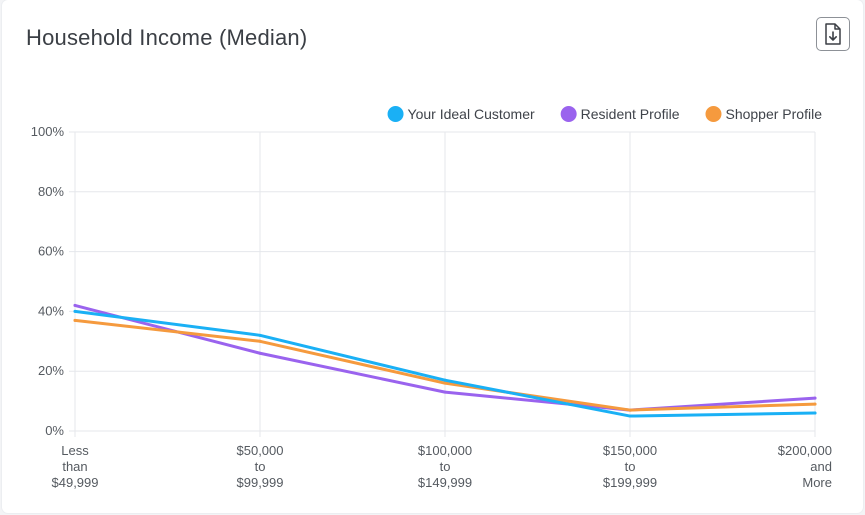 This screenshot has width=865, height=515. I want to click on x-tick-label: Less, so click(75, 450).